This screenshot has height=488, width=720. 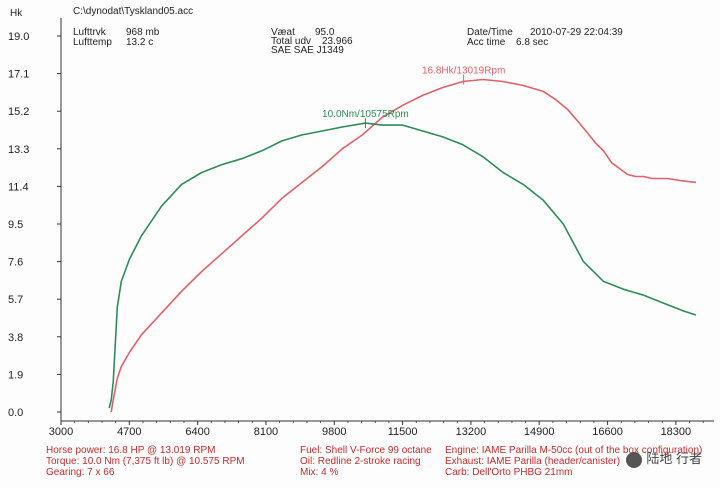 I want to click on vaegt-label: Væat, so click(x=283, y=32).